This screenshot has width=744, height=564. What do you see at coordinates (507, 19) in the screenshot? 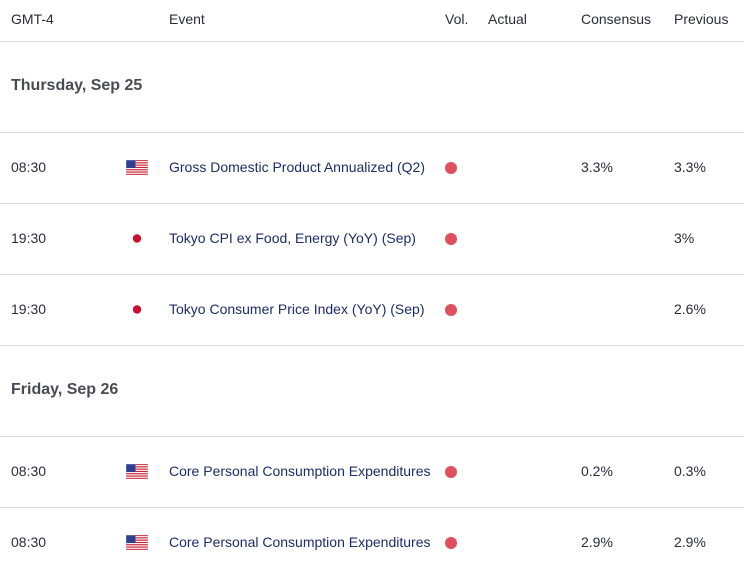
I see `actual-column-header: Actual` at bounding box center [507, 19].